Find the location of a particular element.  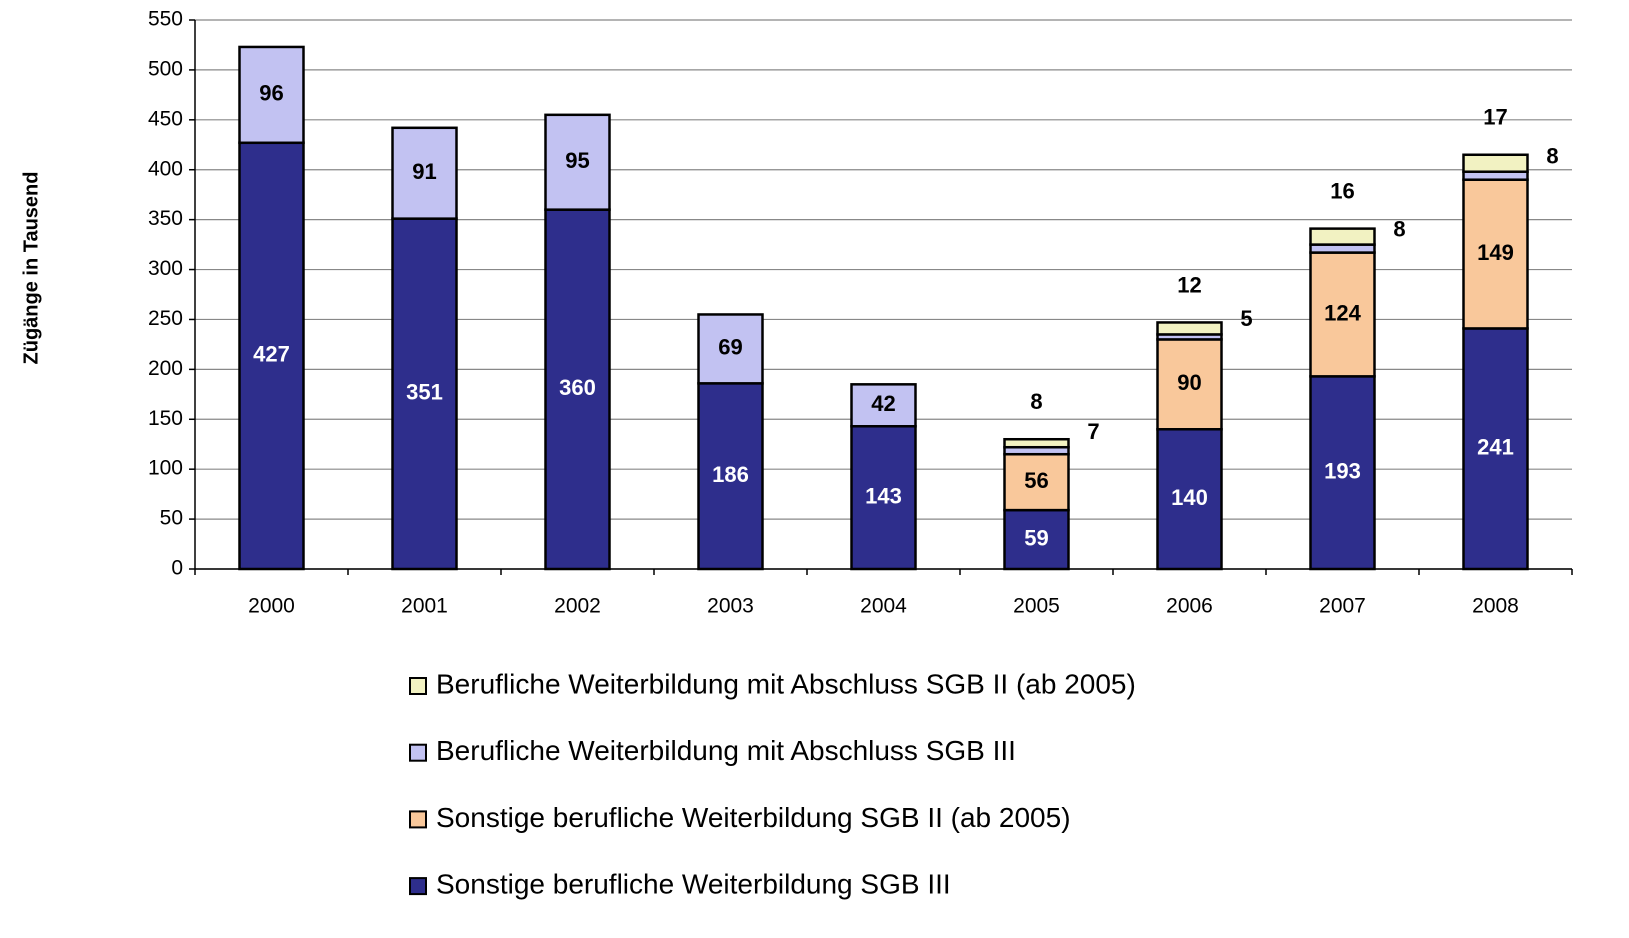

data-label: 140 is located at coordinates (1189, 497).